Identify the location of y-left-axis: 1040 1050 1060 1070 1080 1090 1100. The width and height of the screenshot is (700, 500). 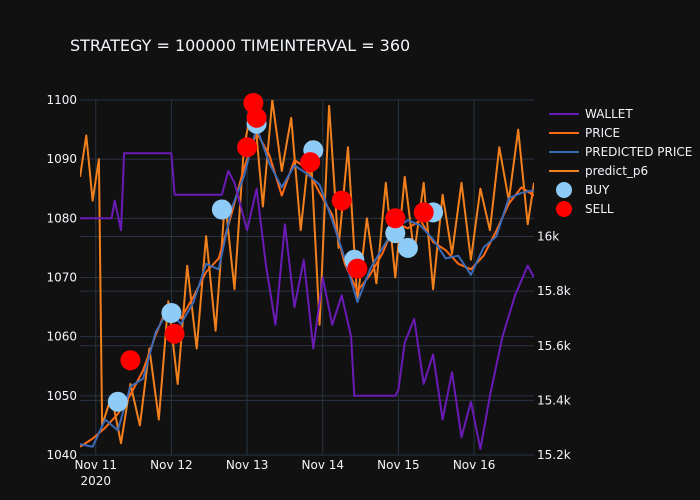
(61, 277).